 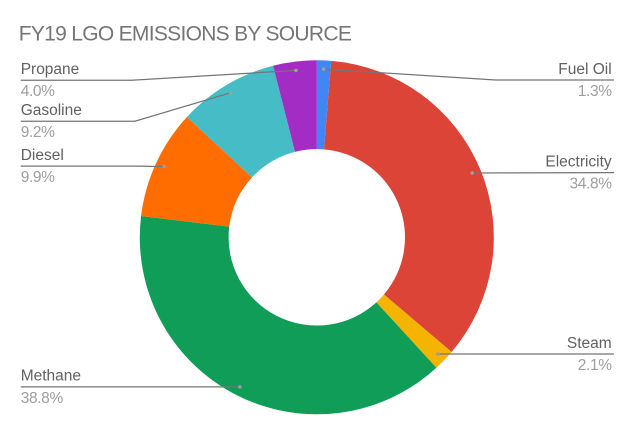 What do you see at coordinates (590, 184) in the screenshot?
I see `svg-text: 34.8%` at bounding box center [590, 184].